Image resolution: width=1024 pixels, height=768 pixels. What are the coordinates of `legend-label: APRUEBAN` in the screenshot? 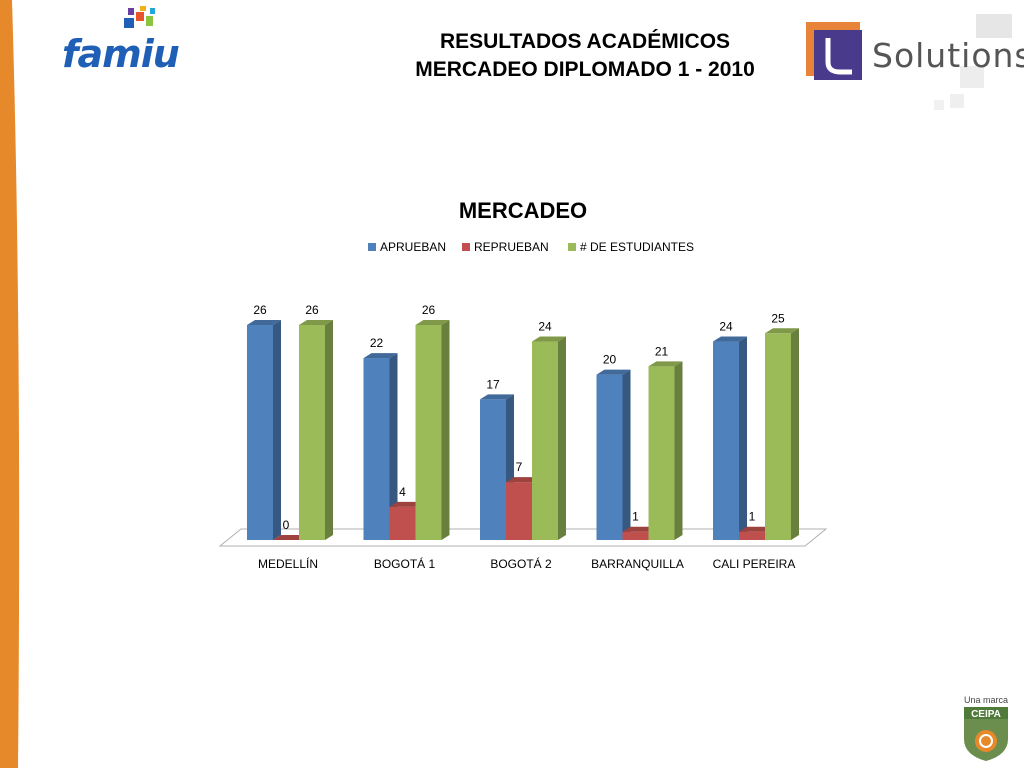 It's located at (413, 247).